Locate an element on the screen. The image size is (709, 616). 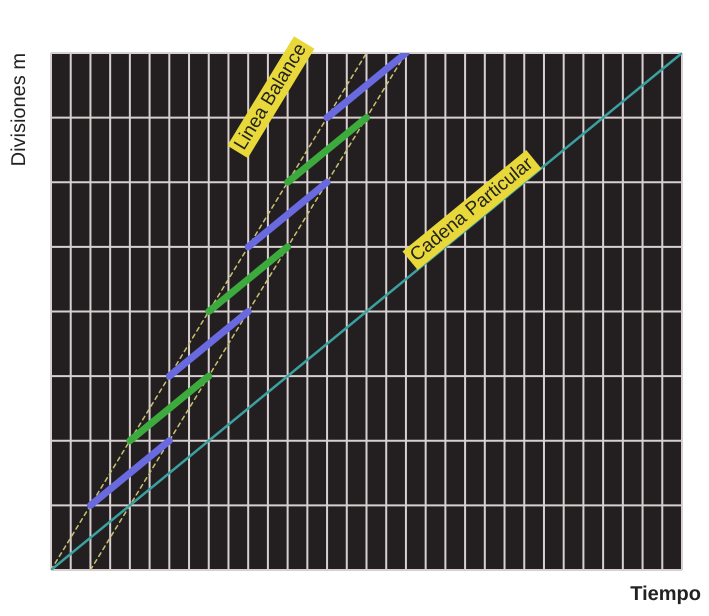
x-axis-title: Tiempo is located at coordinates (665, 594).